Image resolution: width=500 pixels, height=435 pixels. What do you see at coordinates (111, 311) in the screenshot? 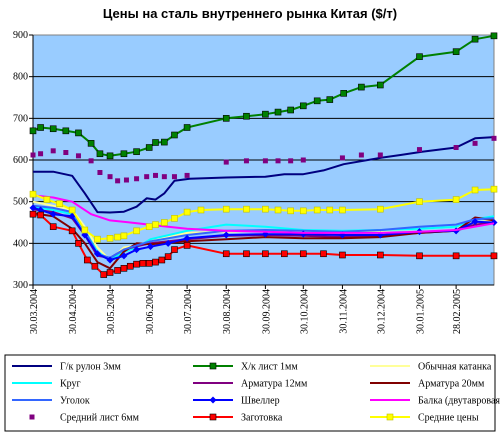
I see `x-tick-label: 30.05.2004` at bounding box center [111, 311].